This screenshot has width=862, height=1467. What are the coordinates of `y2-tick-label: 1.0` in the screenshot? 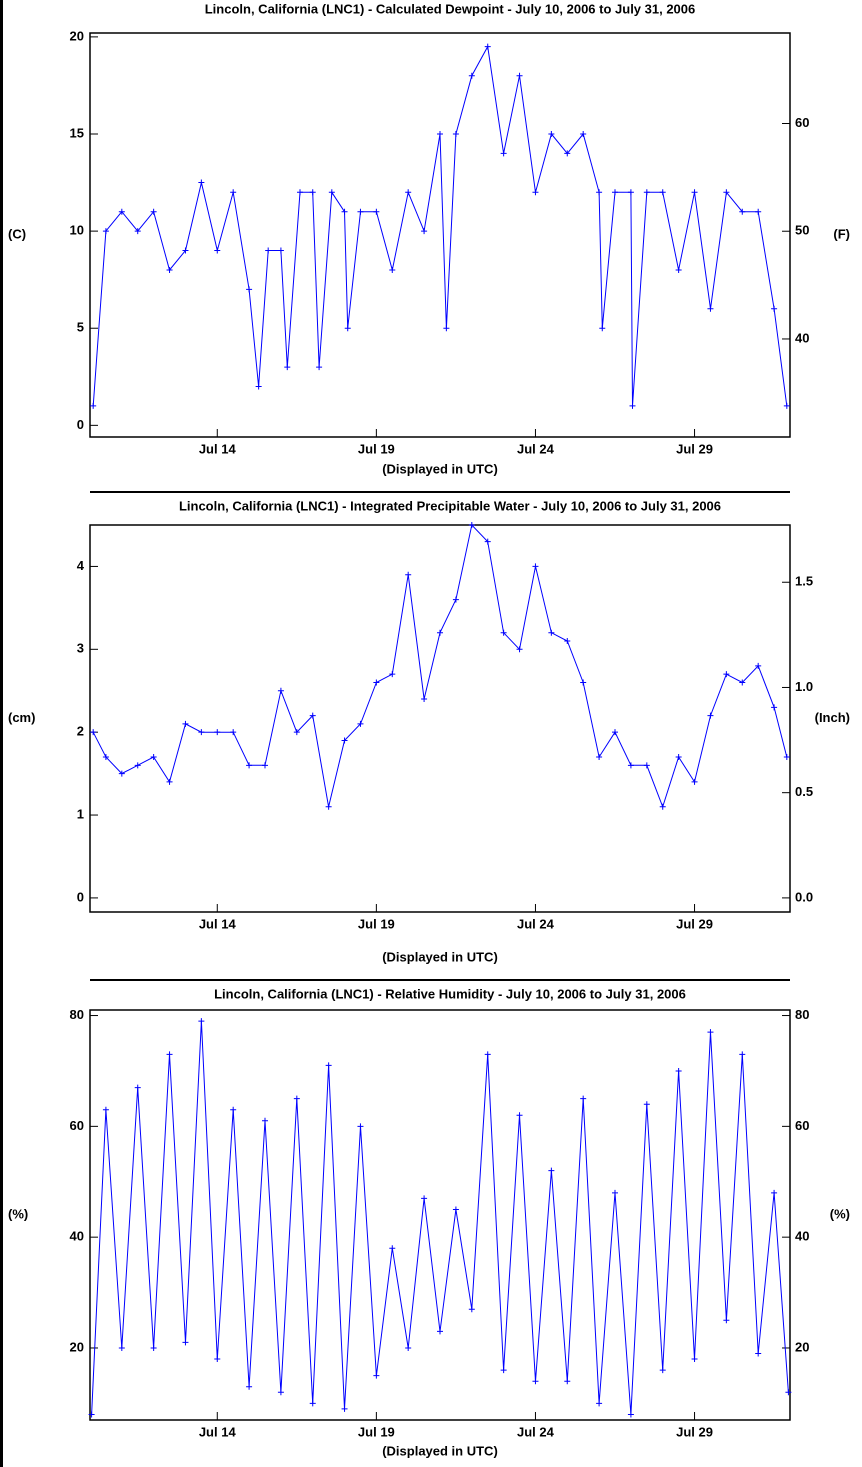 It's located at (804, 686).